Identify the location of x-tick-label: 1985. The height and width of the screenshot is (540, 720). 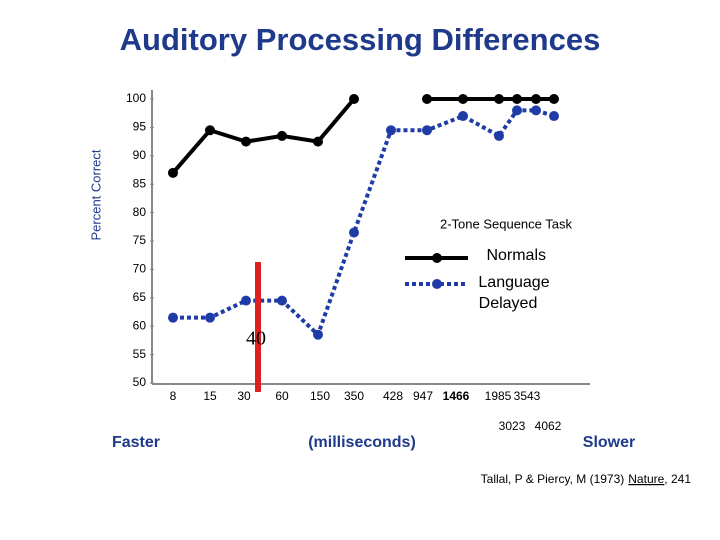
(498, 396).